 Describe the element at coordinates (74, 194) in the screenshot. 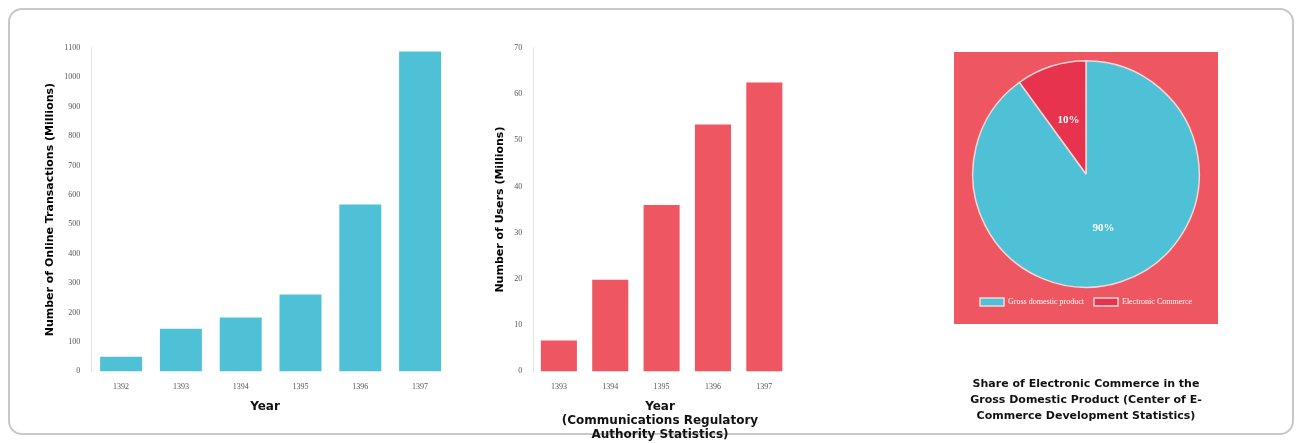

I see `y-tick-label: 600` at that location.